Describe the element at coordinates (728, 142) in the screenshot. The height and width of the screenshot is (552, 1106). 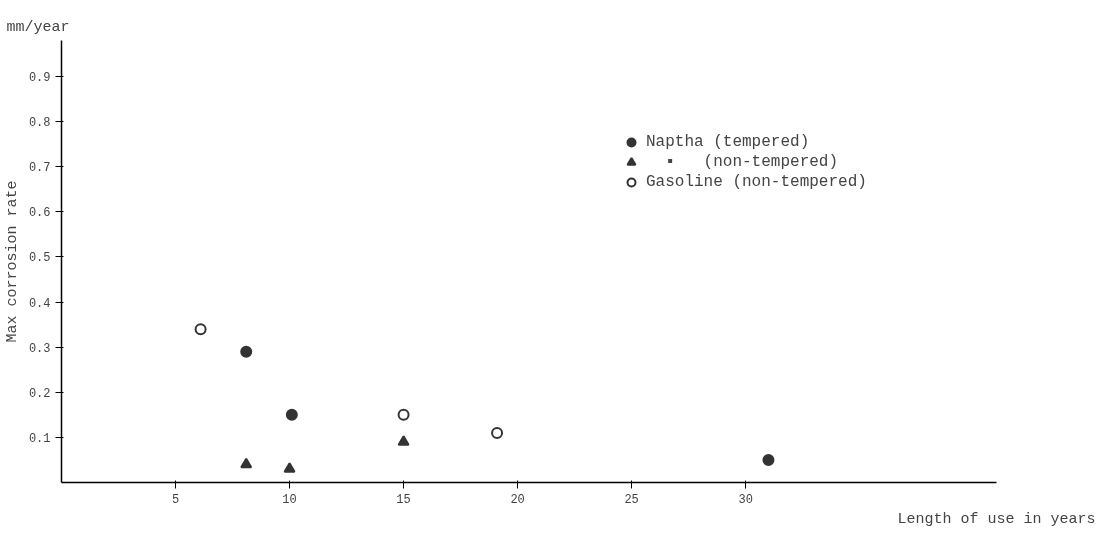
I see `legend-label: Naptha (tempered)` at that location.